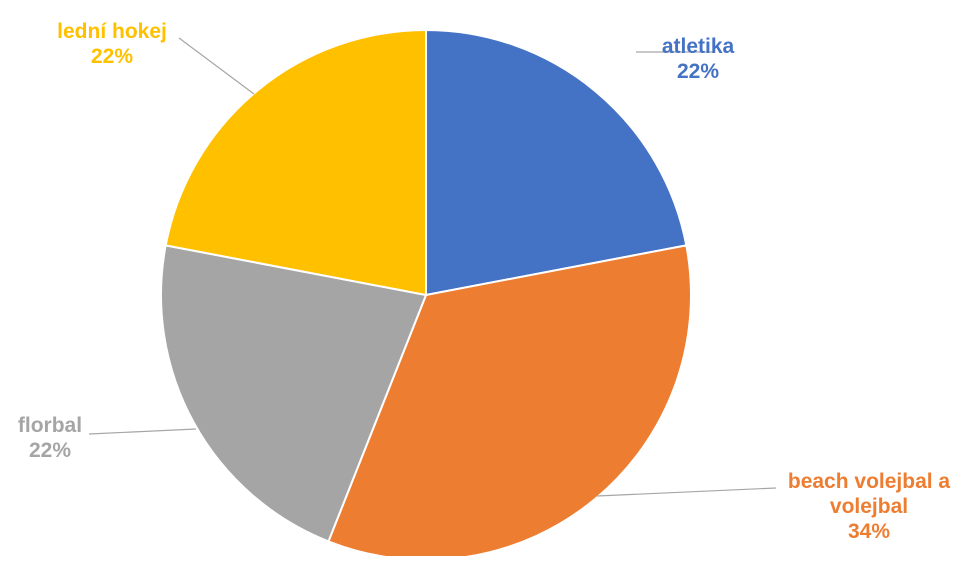 The width and height of the screenshot is (966, 561). I want to click on category-label: volejbal, so click(869, 506).